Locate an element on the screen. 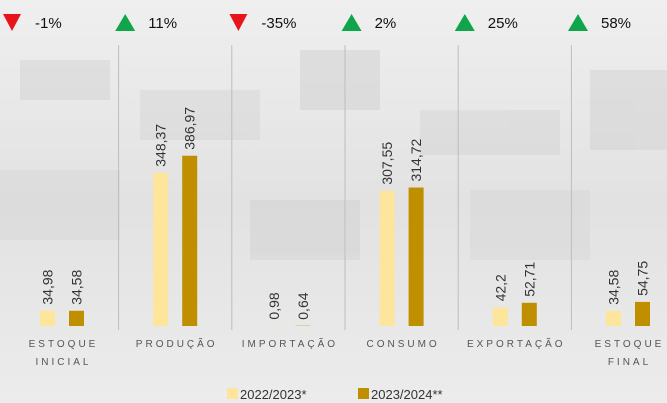  x-tick-label: EXPORTAÇÃO is located at coordinates (516, 343).